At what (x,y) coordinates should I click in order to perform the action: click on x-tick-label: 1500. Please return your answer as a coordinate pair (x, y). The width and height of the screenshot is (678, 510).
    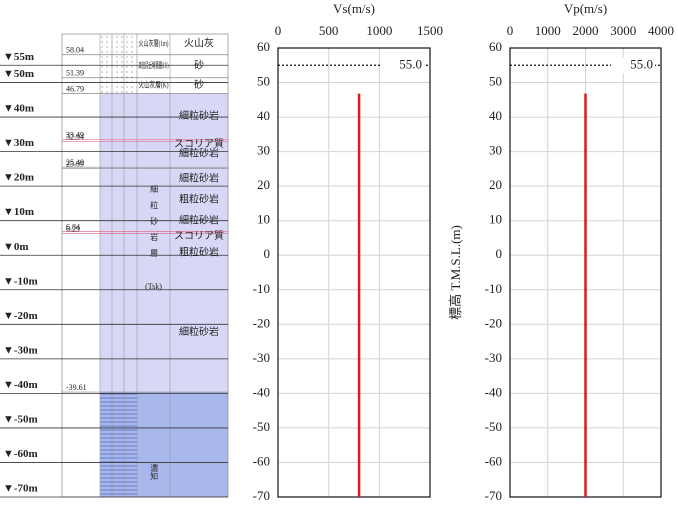
    Looking at the image, I should click on (430, 30).